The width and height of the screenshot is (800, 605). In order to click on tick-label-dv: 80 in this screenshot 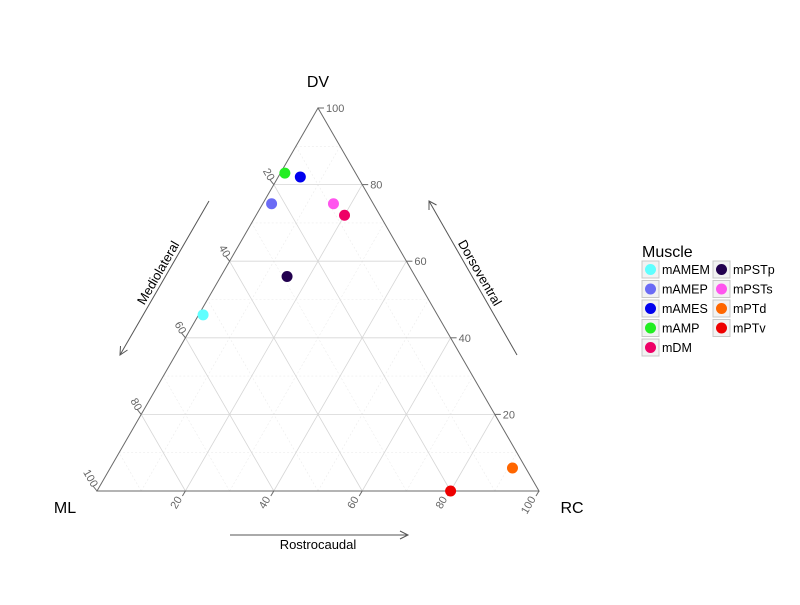, I will do `click(376, 186)`.